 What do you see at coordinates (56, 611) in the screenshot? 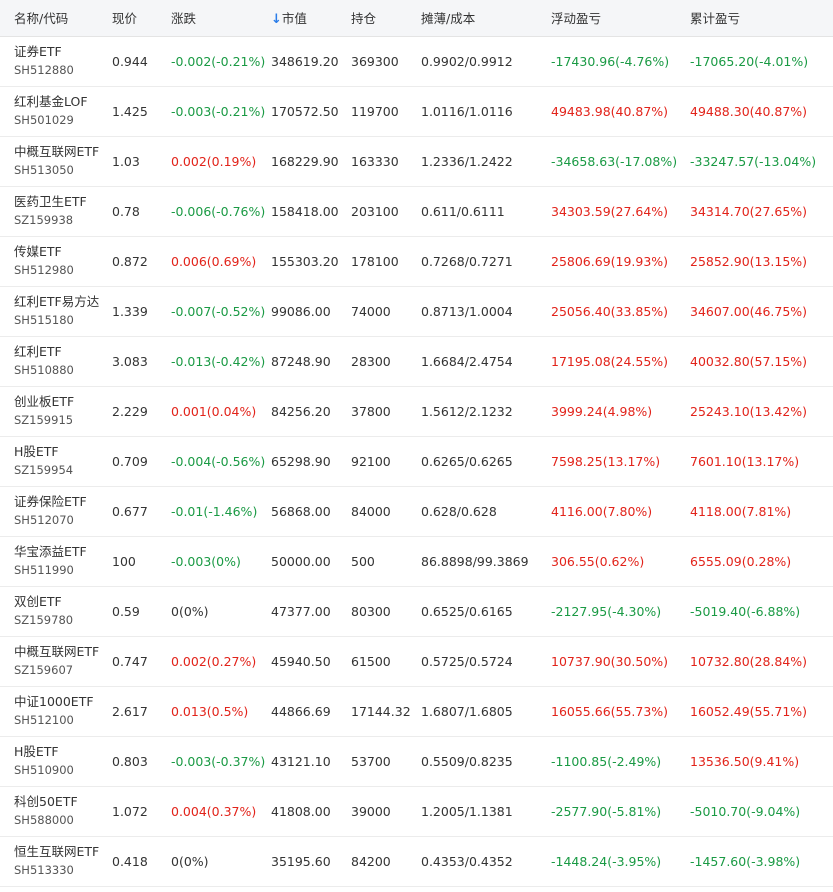
I see `cell-name-code: 双创ETF SZ159780` at bounding box center [56, 611].